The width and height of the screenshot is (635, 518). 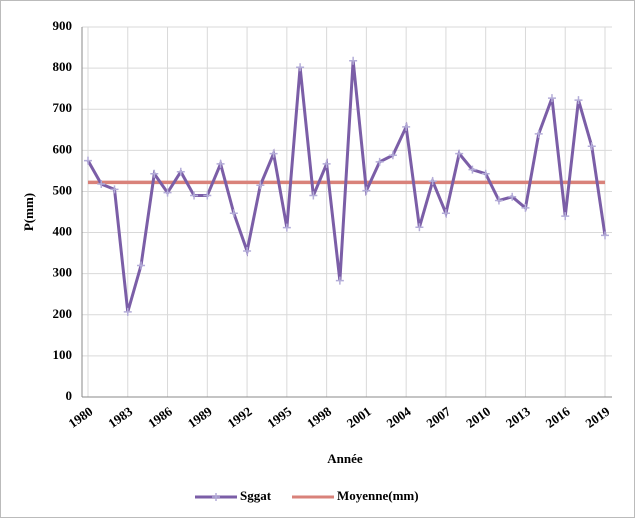 I want to click on y-tick-label: 500, so click(x=63, y=189).